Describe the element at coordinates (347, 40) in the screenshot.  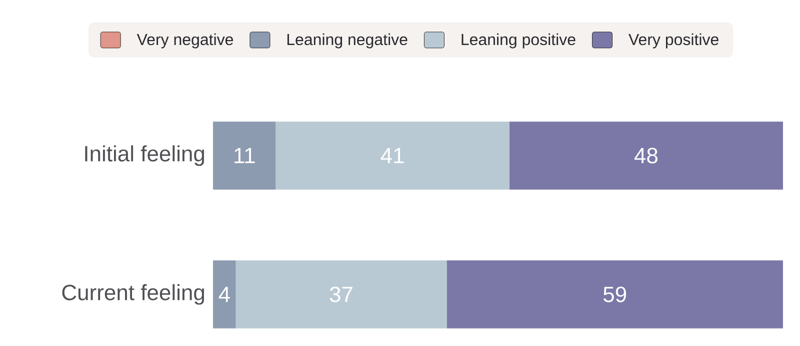
I see `legend-label: Leaning negative` at that location.